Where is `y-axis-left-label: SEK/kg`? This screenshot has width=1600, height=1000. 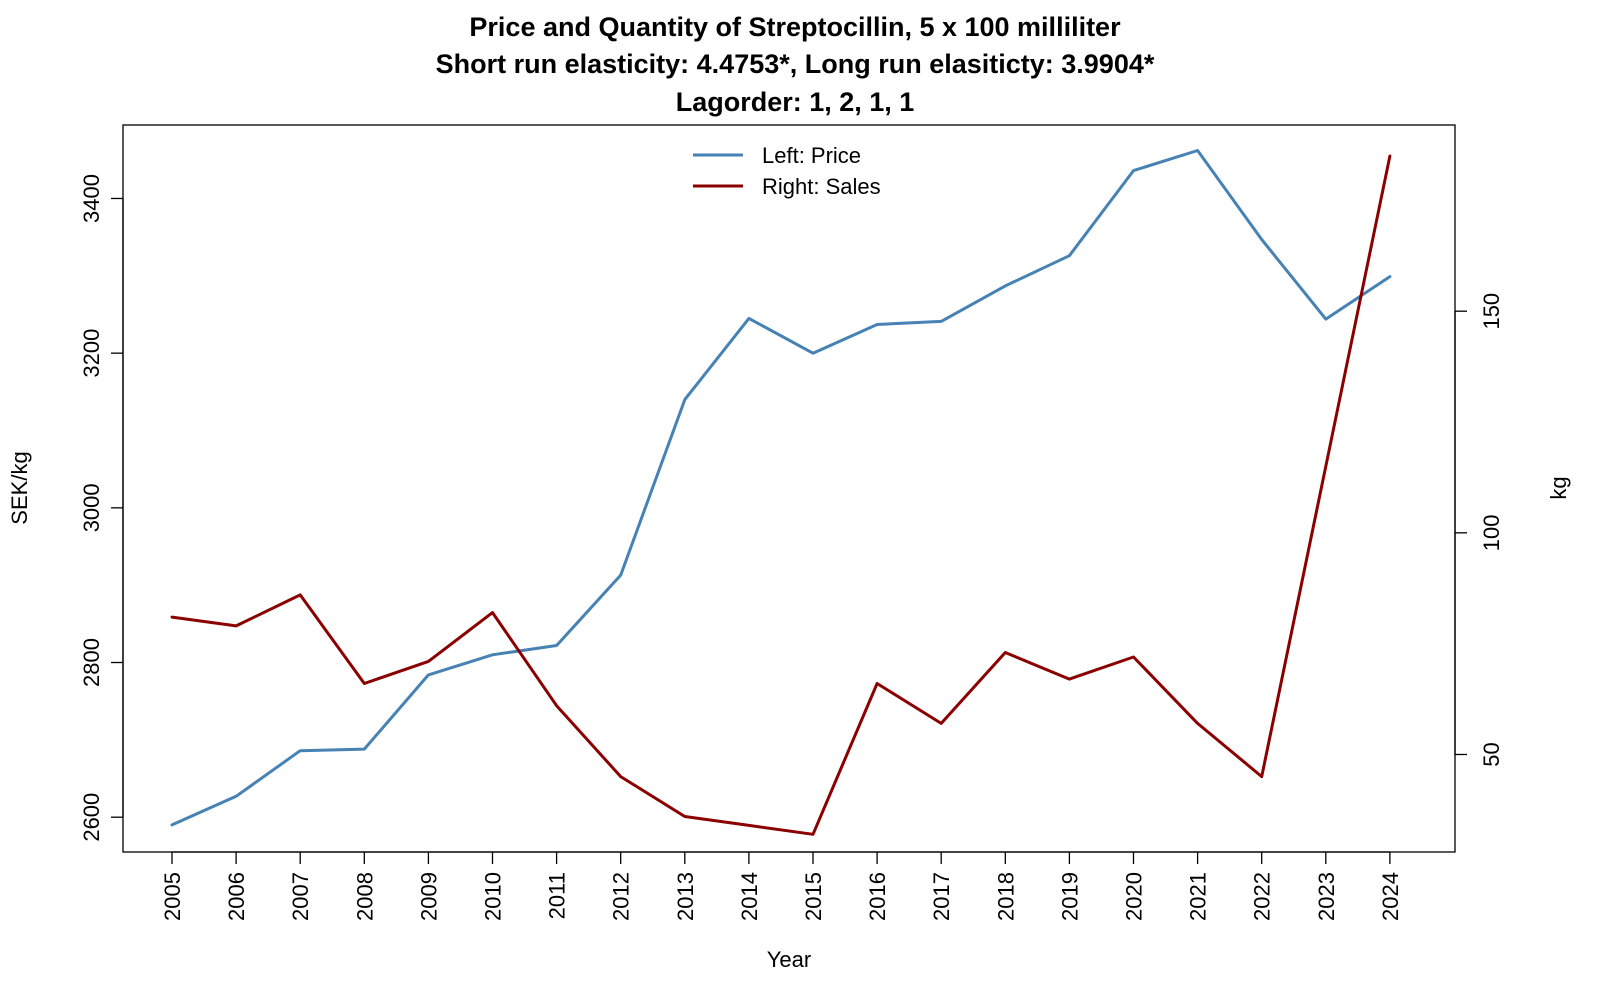
y-axis-left-label: SEK/kg is located at coordinates (19, 487).